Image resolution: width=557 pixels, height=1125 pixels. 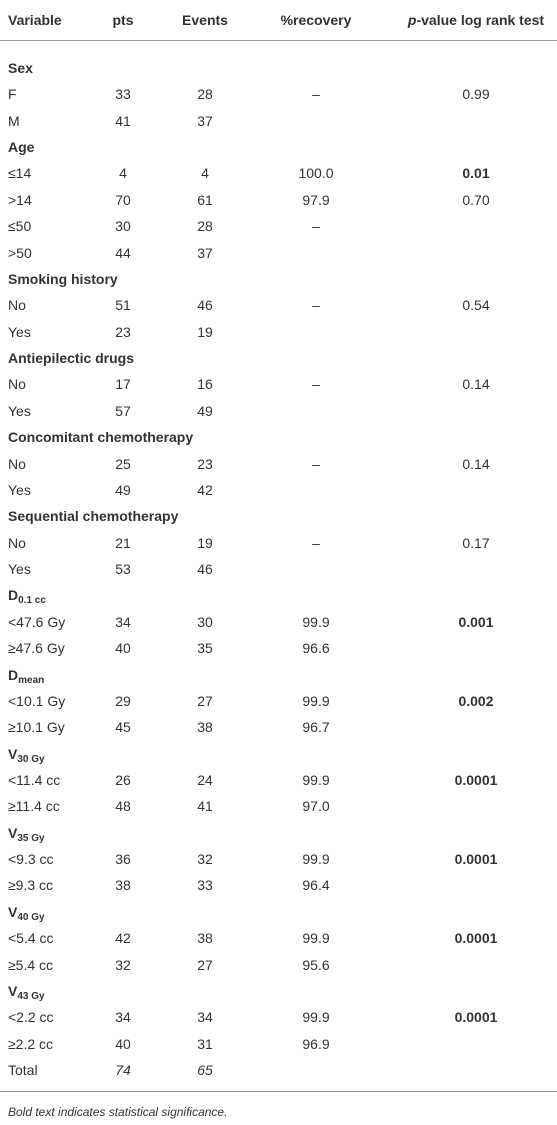 I want to click on row-label: Total, so click(x=23, y=1070).